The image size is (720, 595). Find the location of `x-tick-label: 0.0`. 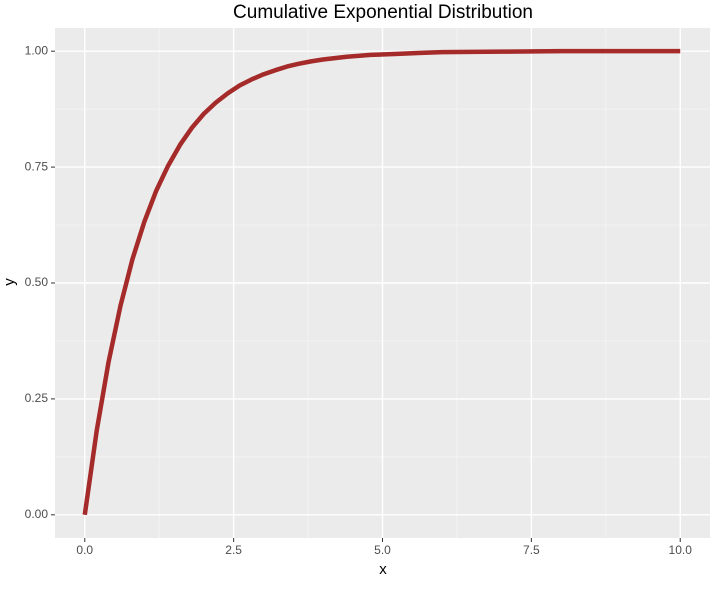

x-tick-label: 0.0 is located at coordinates (84, 550).